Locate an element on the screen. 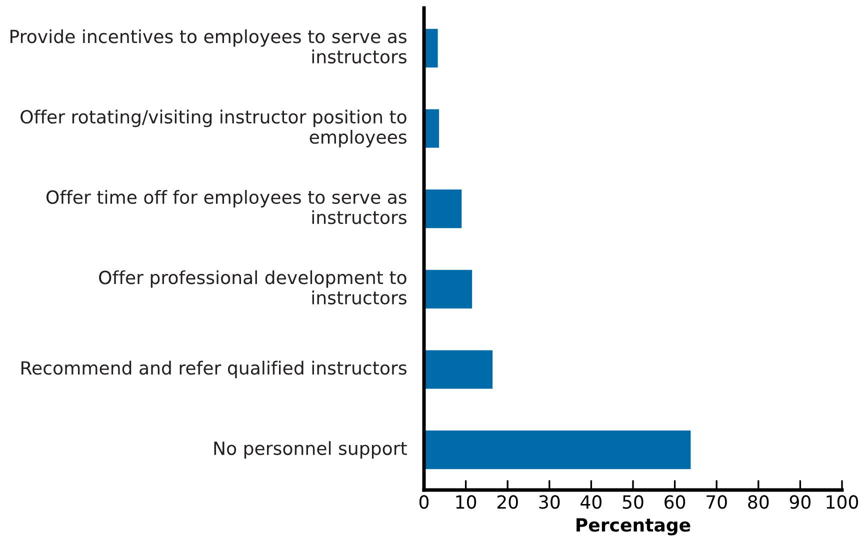  x-tick-label: 100 is located at coordinates (842, 502).